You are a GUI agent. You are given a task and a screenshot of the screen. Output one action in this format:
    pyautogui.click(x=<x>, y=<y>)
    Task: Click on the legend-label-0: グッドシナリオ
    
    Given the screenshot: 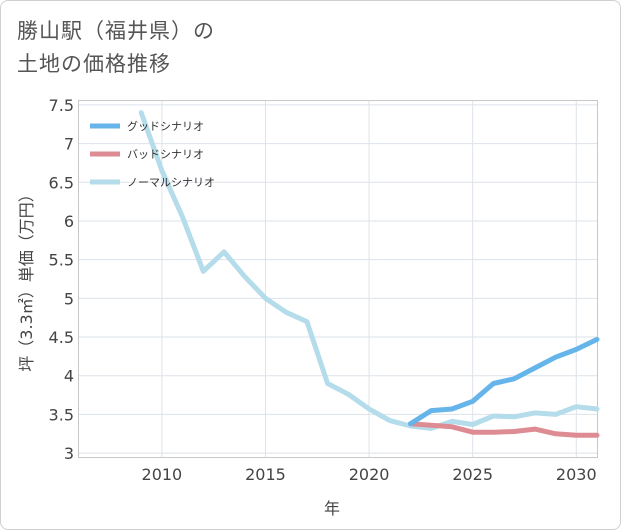 What is the action you would take?
    pyautogui.click(x=165, y=126)
    